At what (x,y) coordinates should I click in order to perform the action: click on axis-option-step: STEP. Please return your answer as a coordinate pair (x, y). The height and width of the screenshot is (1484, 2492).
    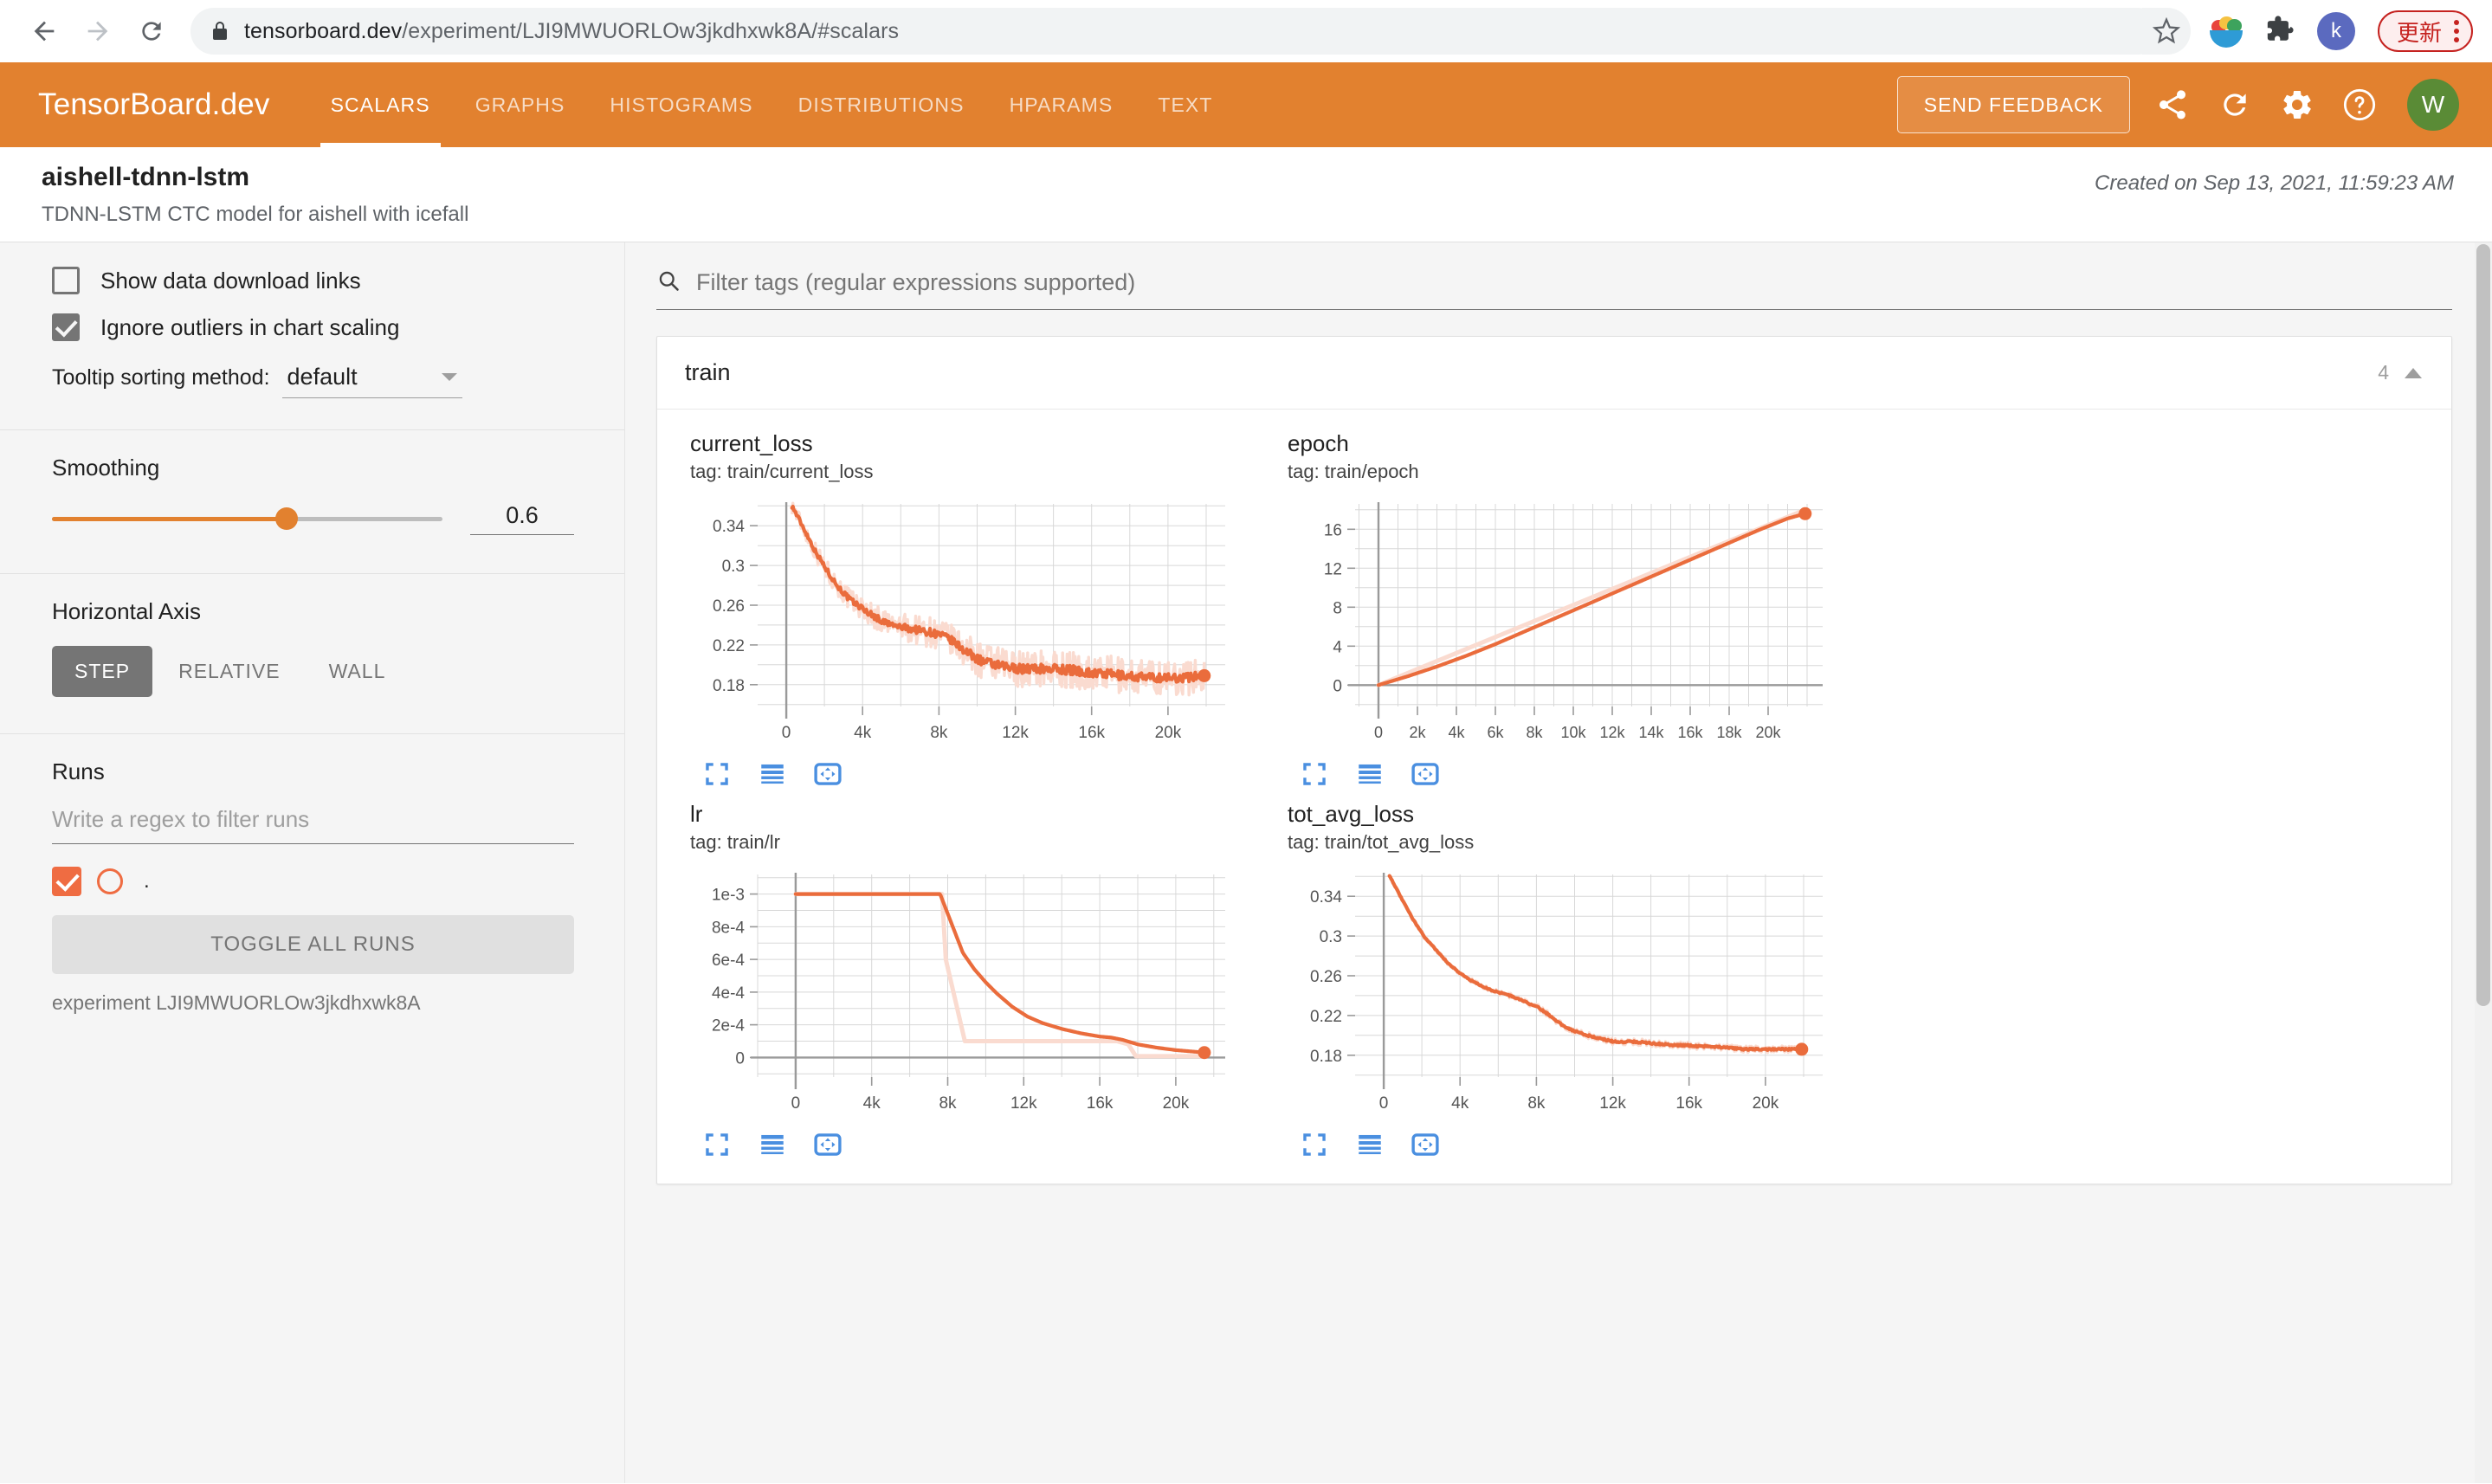
    Looking at the image, I should click on (102, 671).